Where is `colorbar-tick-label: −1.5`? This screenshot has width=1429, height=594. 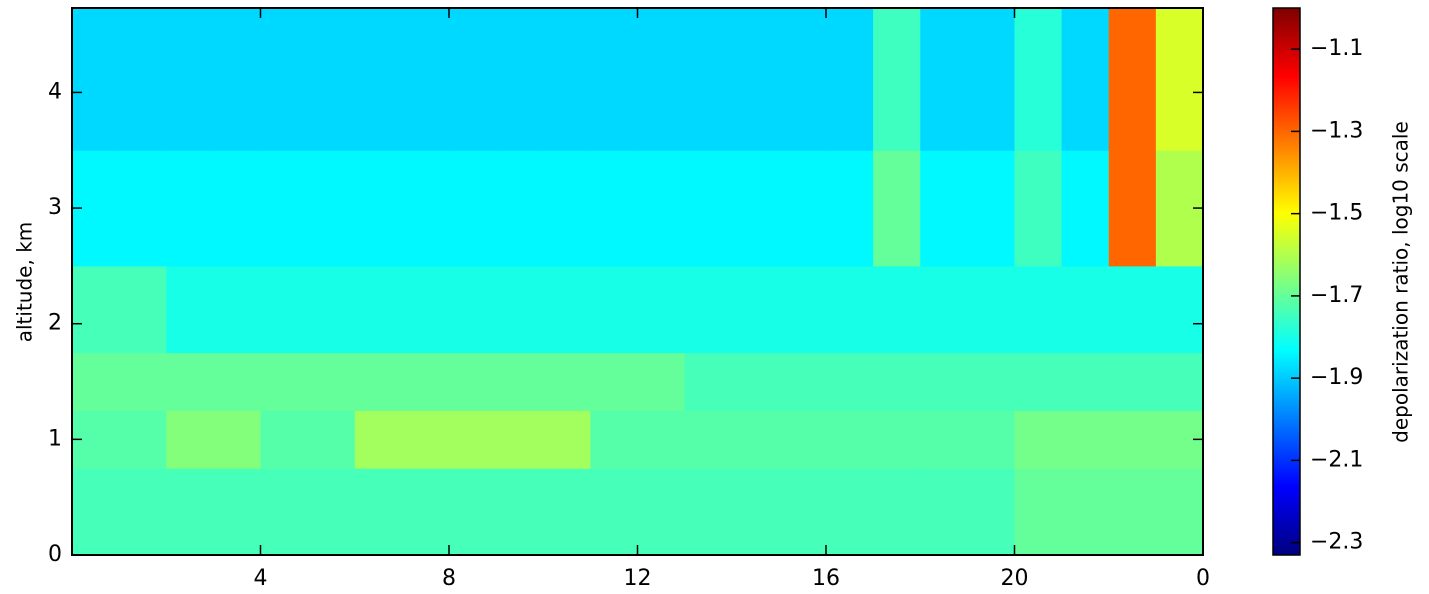 colorbar-tick-label: −1.5 is located at coordinates (1336, 213).